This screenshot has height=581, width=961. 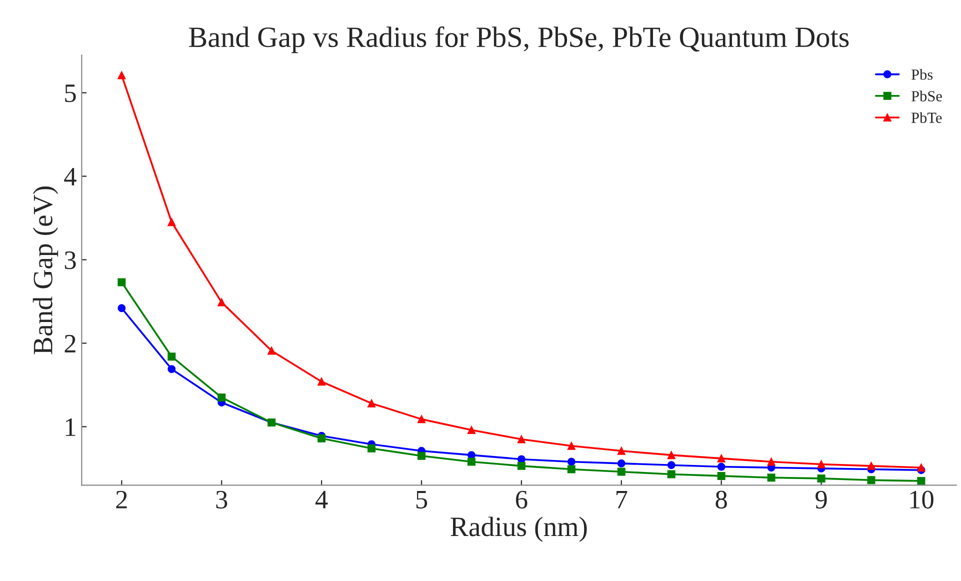 What do you see at coordinates (121, 499) in the screenshot?
I see `x-tick-label: 2` at bounding box center [121, 499].